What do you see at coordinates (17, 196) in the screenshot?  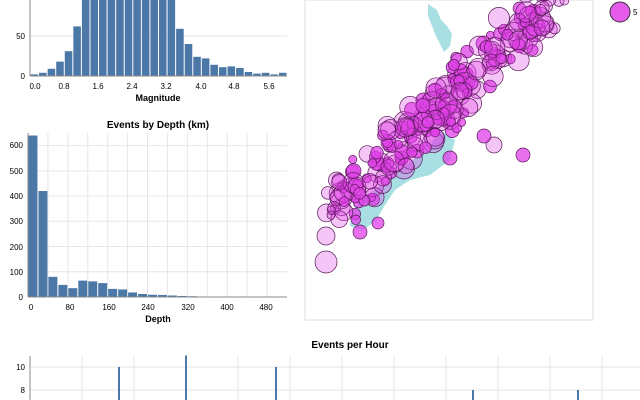 I see `y-tick-label: 400` at bounding box center [17, 196].